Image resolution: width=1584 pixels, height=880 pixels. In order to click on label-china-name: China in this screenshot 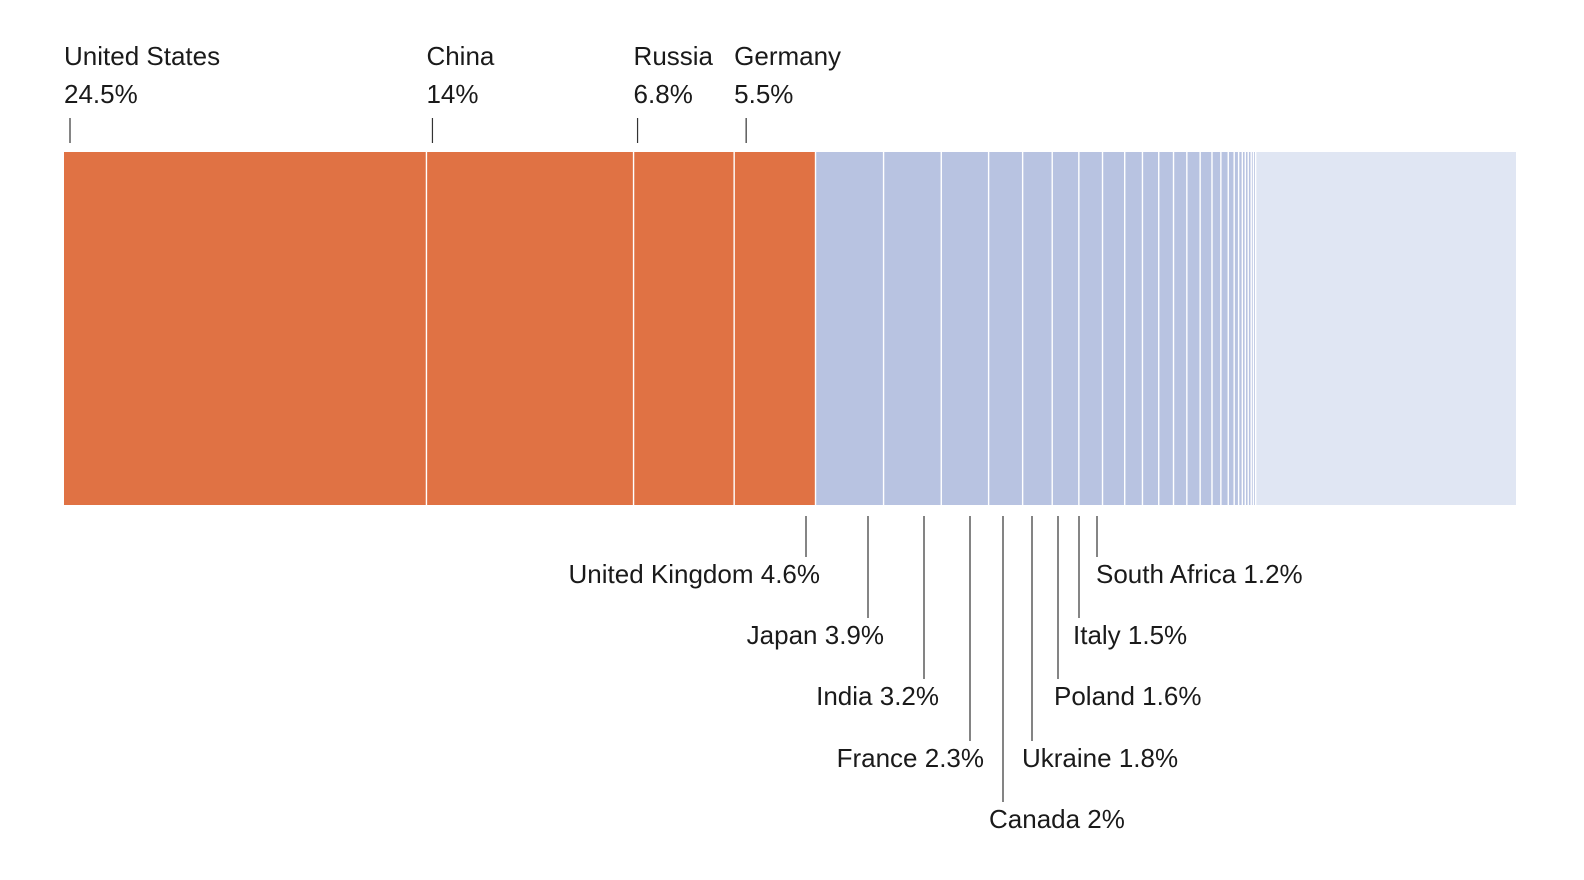, I will do `click(460, 56)`.